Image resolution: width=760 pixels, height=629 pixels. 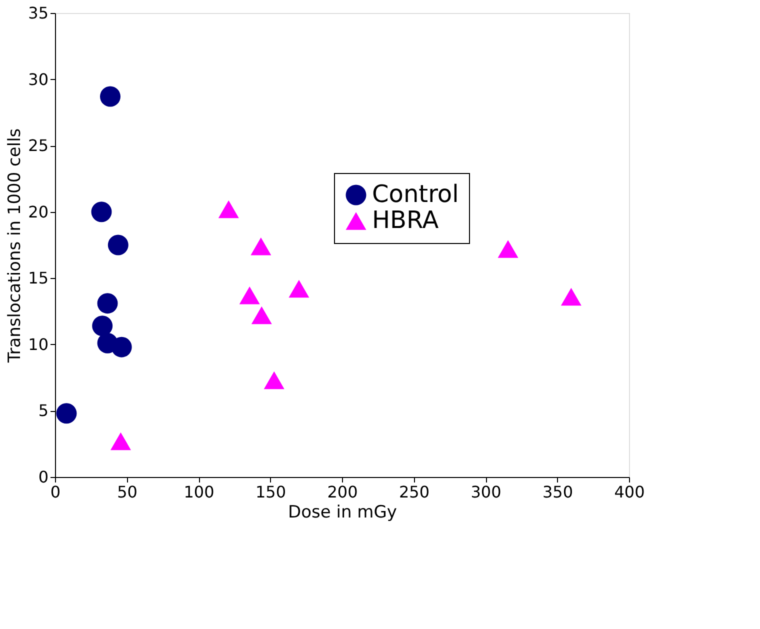 I want to click on x-tick-label: 300, so click(x=486, y=492).